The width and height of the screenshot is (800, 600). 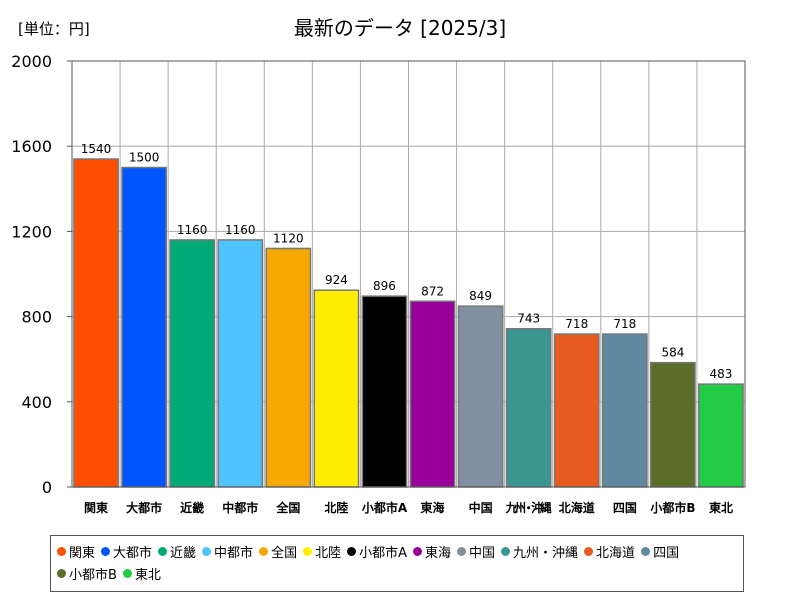 I want to click on data-label: 483, so click(x=721, y=374).